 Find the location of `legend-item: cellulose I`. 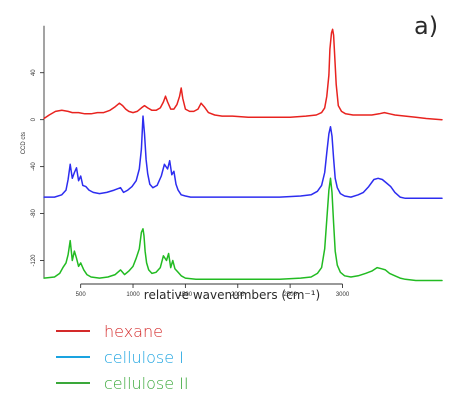

legend-item: cellulose I is located at coordinates (122, 357).